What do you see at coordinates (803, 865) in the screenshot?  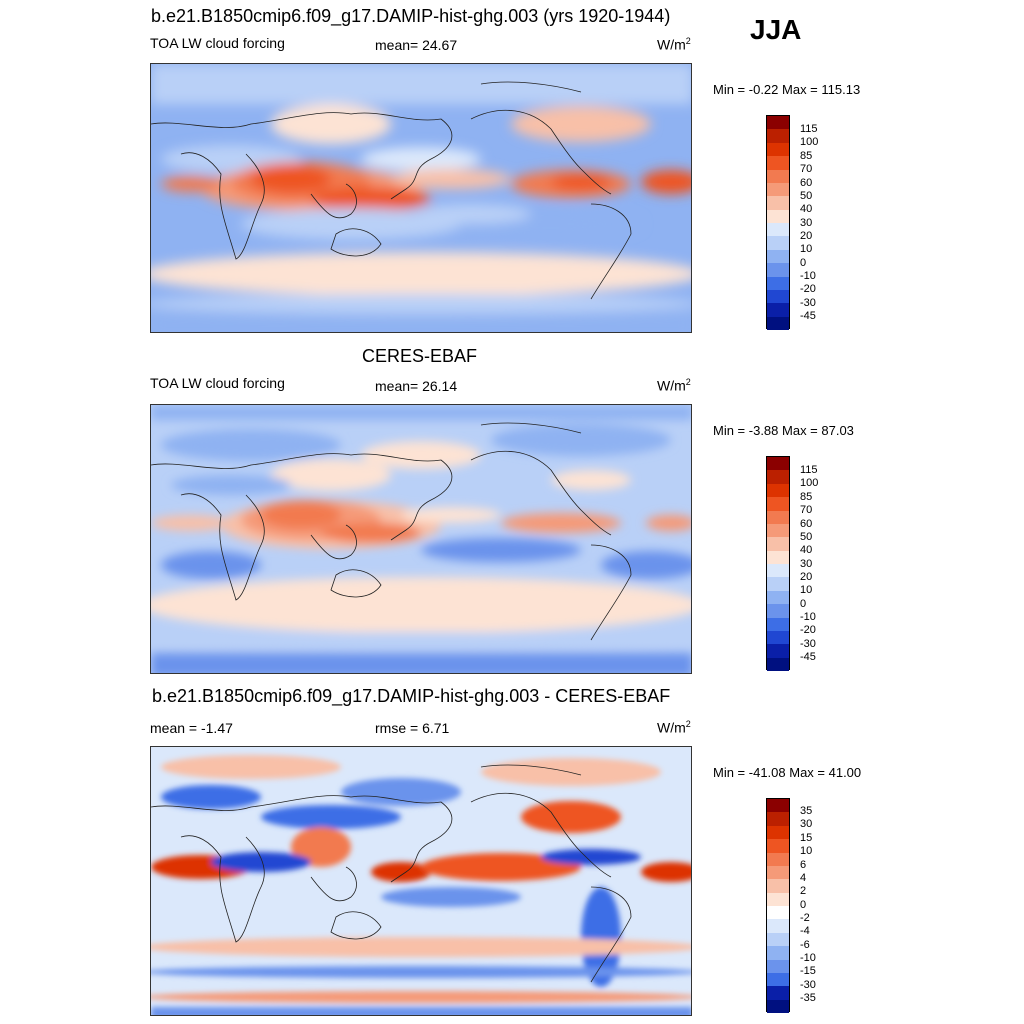 I see `panel3-tick: 6` at bounding box center [803, 865].